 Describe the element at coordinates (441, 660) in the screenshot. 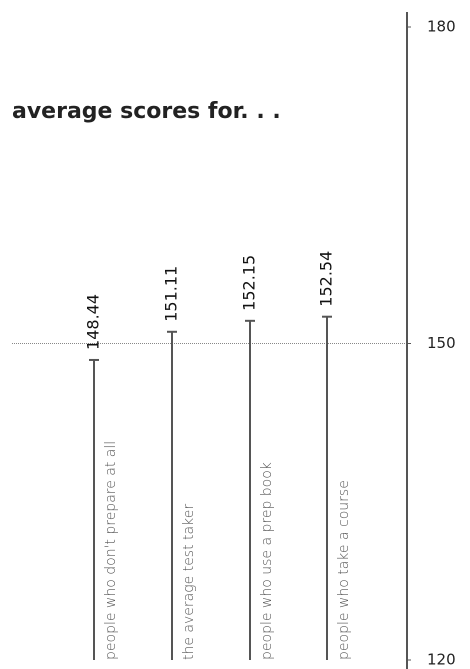

I see `y-tick-label: 120` at that location.